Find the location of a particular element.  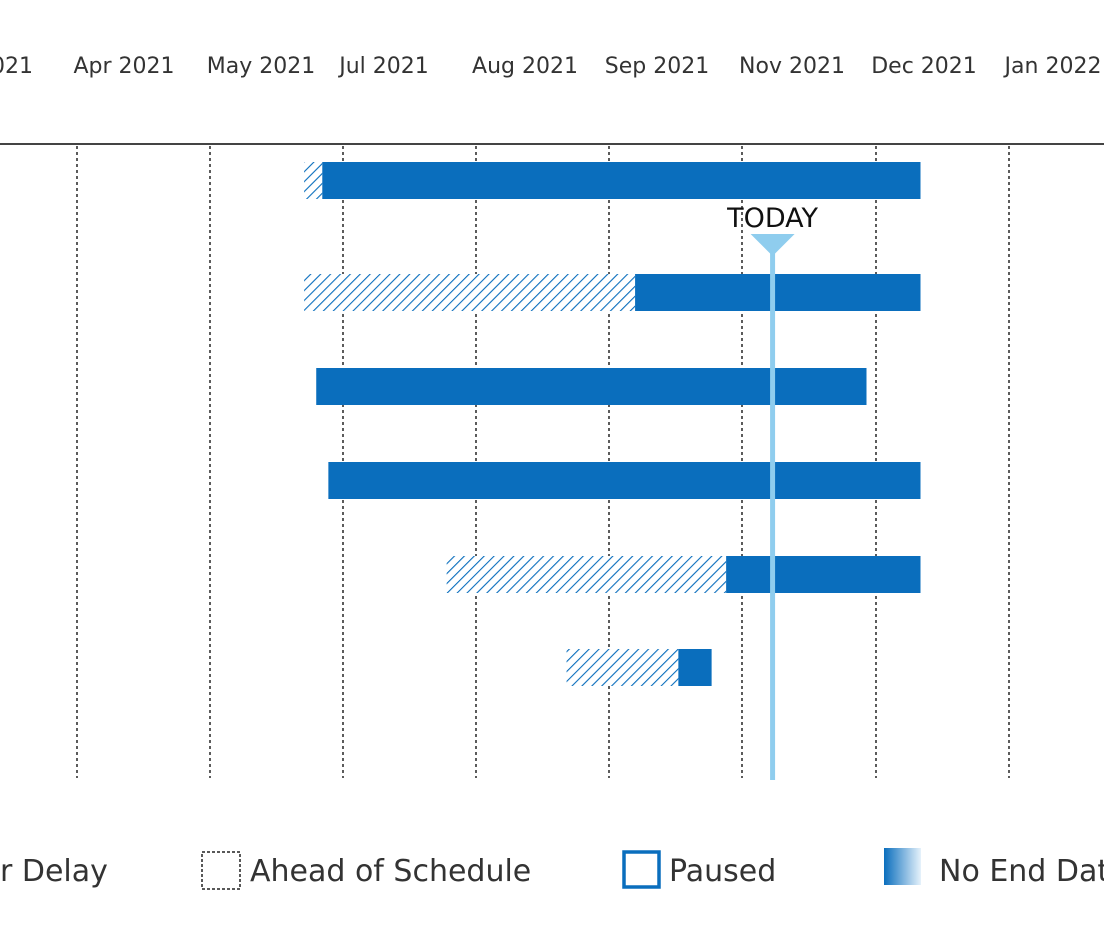

legend-item: Paused is located at coordinates (699, 869).